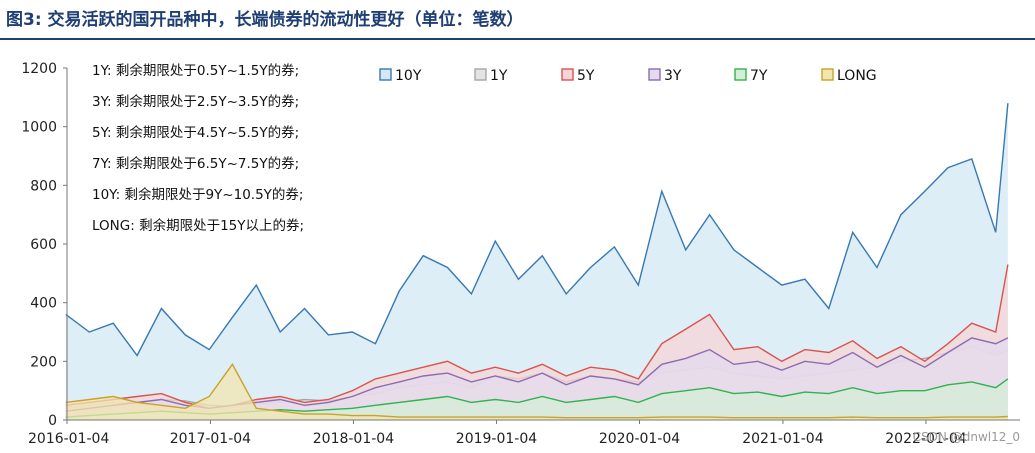  Describe the element at coordinates (39, 128) in the screenshot. I see `y-tick-label: 1000` at that location.